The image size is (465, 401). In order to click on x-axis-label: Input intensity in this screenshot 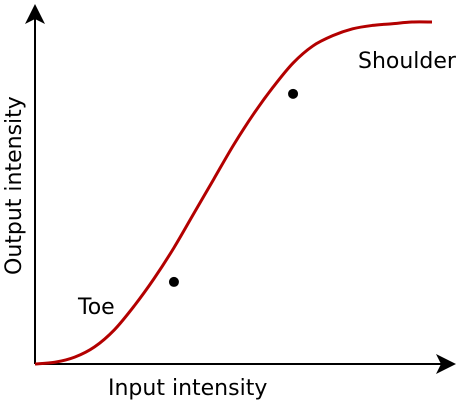, I will do `click(187, 388)`.